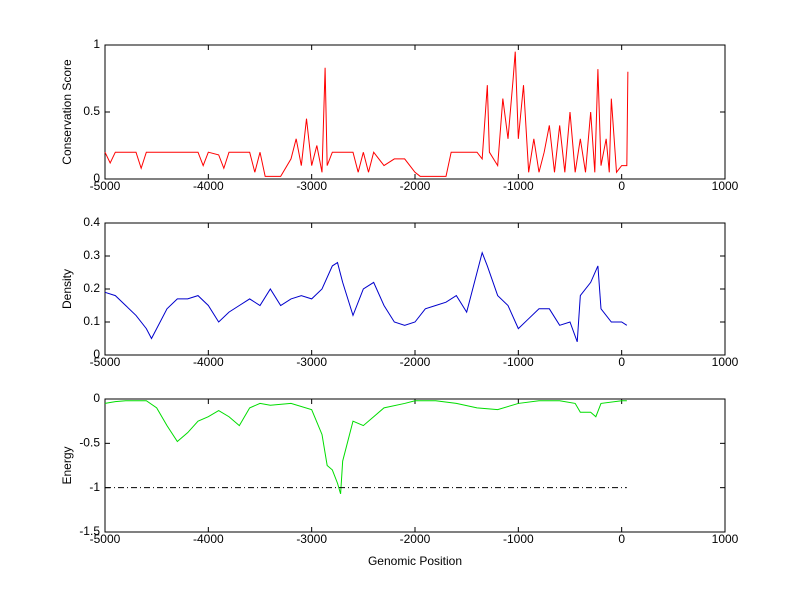 The width and height of the screenshot is (800, 599). I want to click on y-tick-label: -1, so click(94, 487).